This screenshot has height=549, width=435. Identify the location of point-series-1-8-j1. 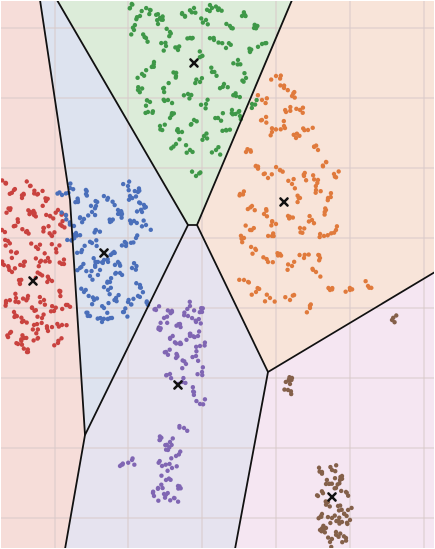
(136, 196).